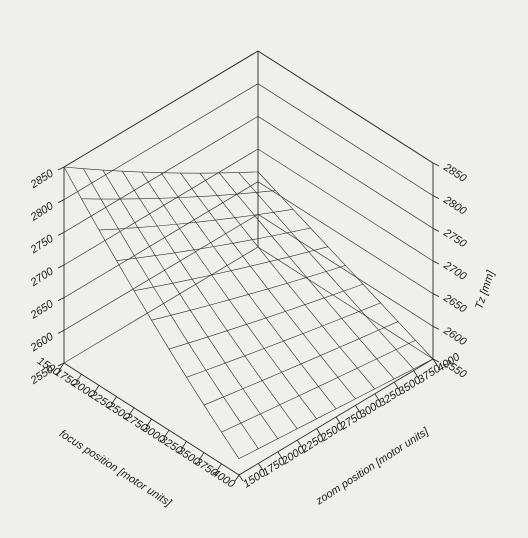 The width and height of the screenshot is (528, 538). Describe the element at coordinates (455, 304) in the screenshot. I see `z-tick-label-right: 2650` at that location.